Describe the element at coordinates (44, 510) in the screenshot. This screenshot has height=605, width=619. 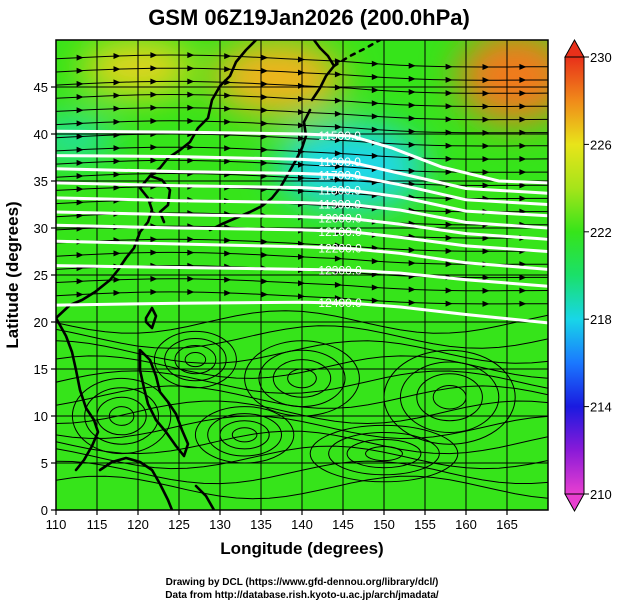
I see `y-tick-label: 0` at that location.